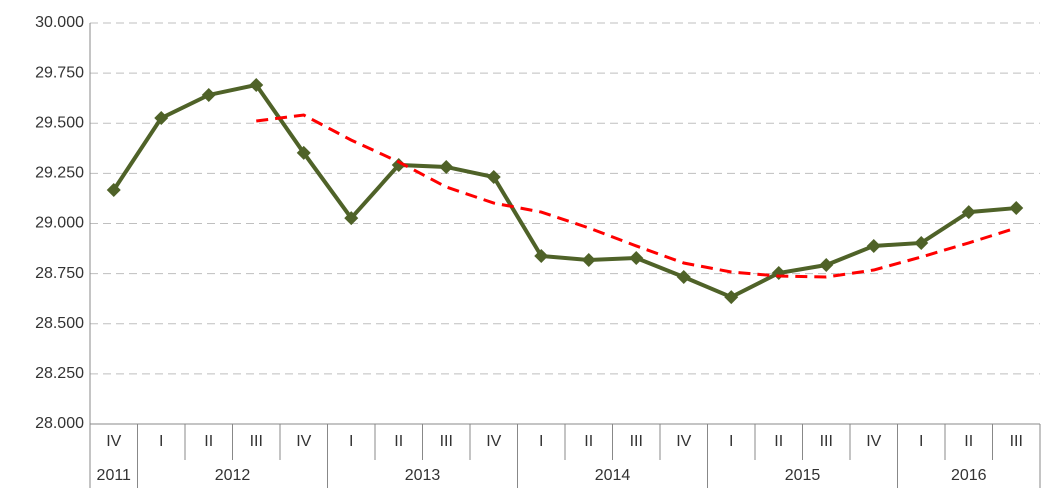  Describe the element at coordinates (233, 475) in the screenshot. I see `year-label: 2012` at that location.